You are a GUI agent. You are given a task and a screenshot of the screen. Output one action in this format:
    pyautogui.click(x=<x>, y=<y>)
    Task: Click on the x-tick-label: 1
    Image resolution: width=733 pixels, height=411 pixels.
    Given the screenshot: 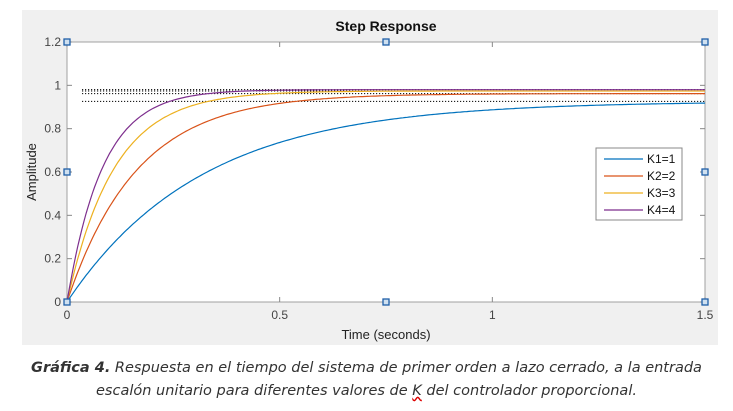 What is the action you would take?
    pyautogui.click(x=492, y=315)
    